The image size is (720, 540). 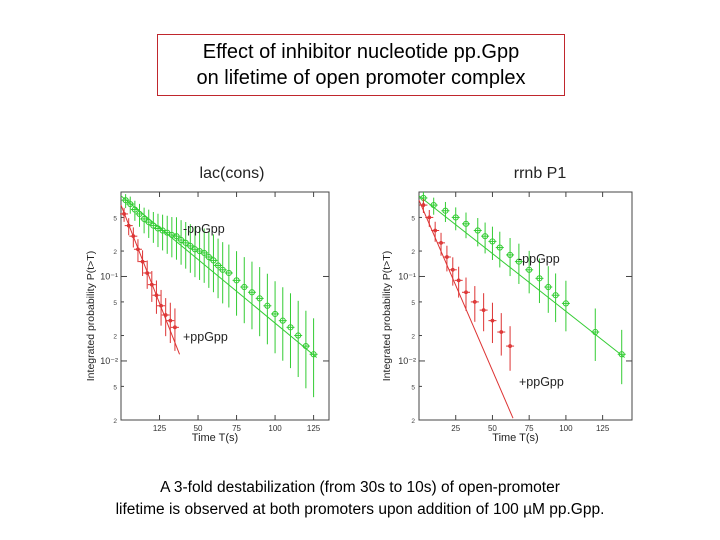 I want to click on chart-title: lac(cons), so click(x=232, y=173).